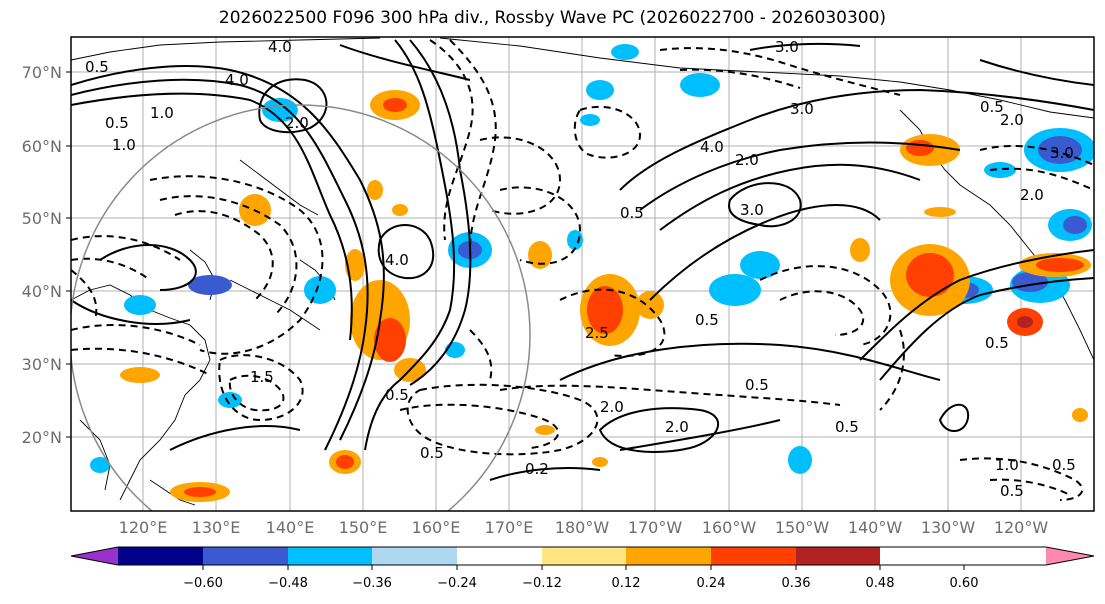  What do you see at coordinates (796, 583) in the screenshot?
I see `colorbar-tick-label: 0.36` at bounding box center [796, 583].